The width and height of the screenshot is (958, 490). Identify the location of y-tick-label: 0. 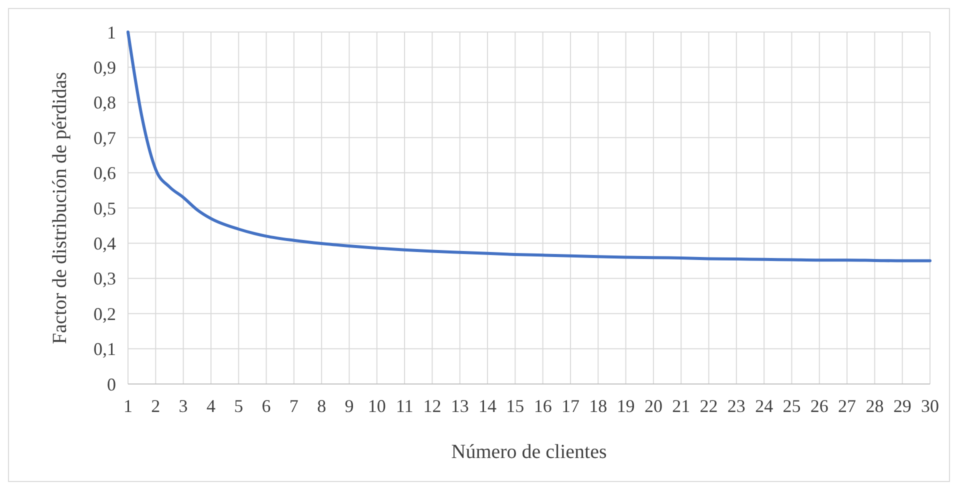
(111, 384).